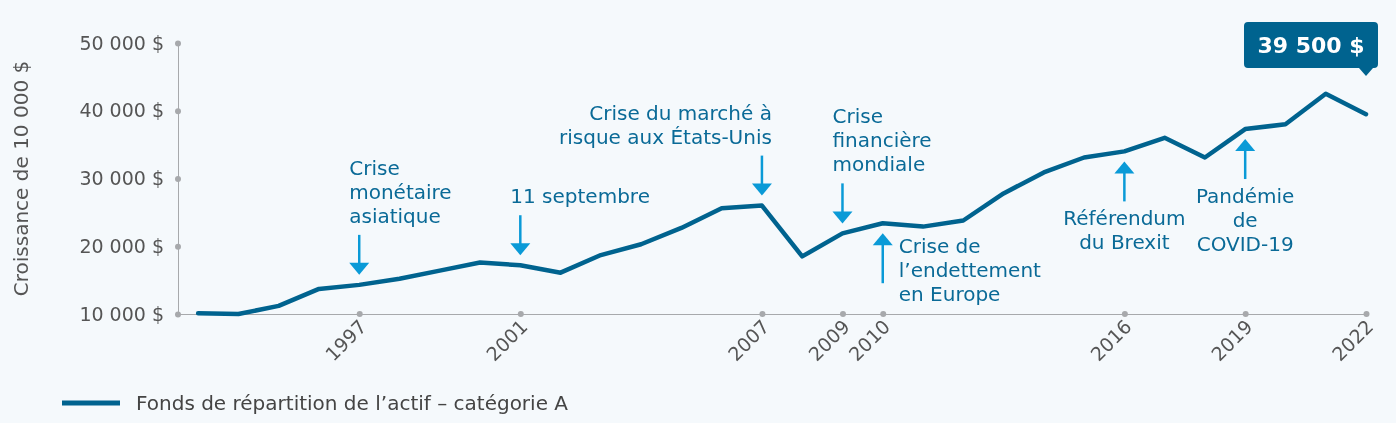 The image size is (1396, 423). What do you see at coordinates (121, 42) in the screenshot?
I see `y-tick-label: 50 000 $` at bounding box center [121, 42].